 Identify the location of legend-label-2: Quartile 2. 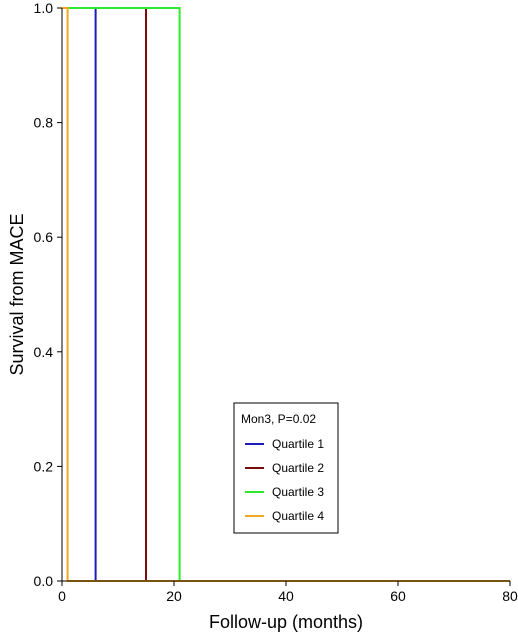
(298, 468).